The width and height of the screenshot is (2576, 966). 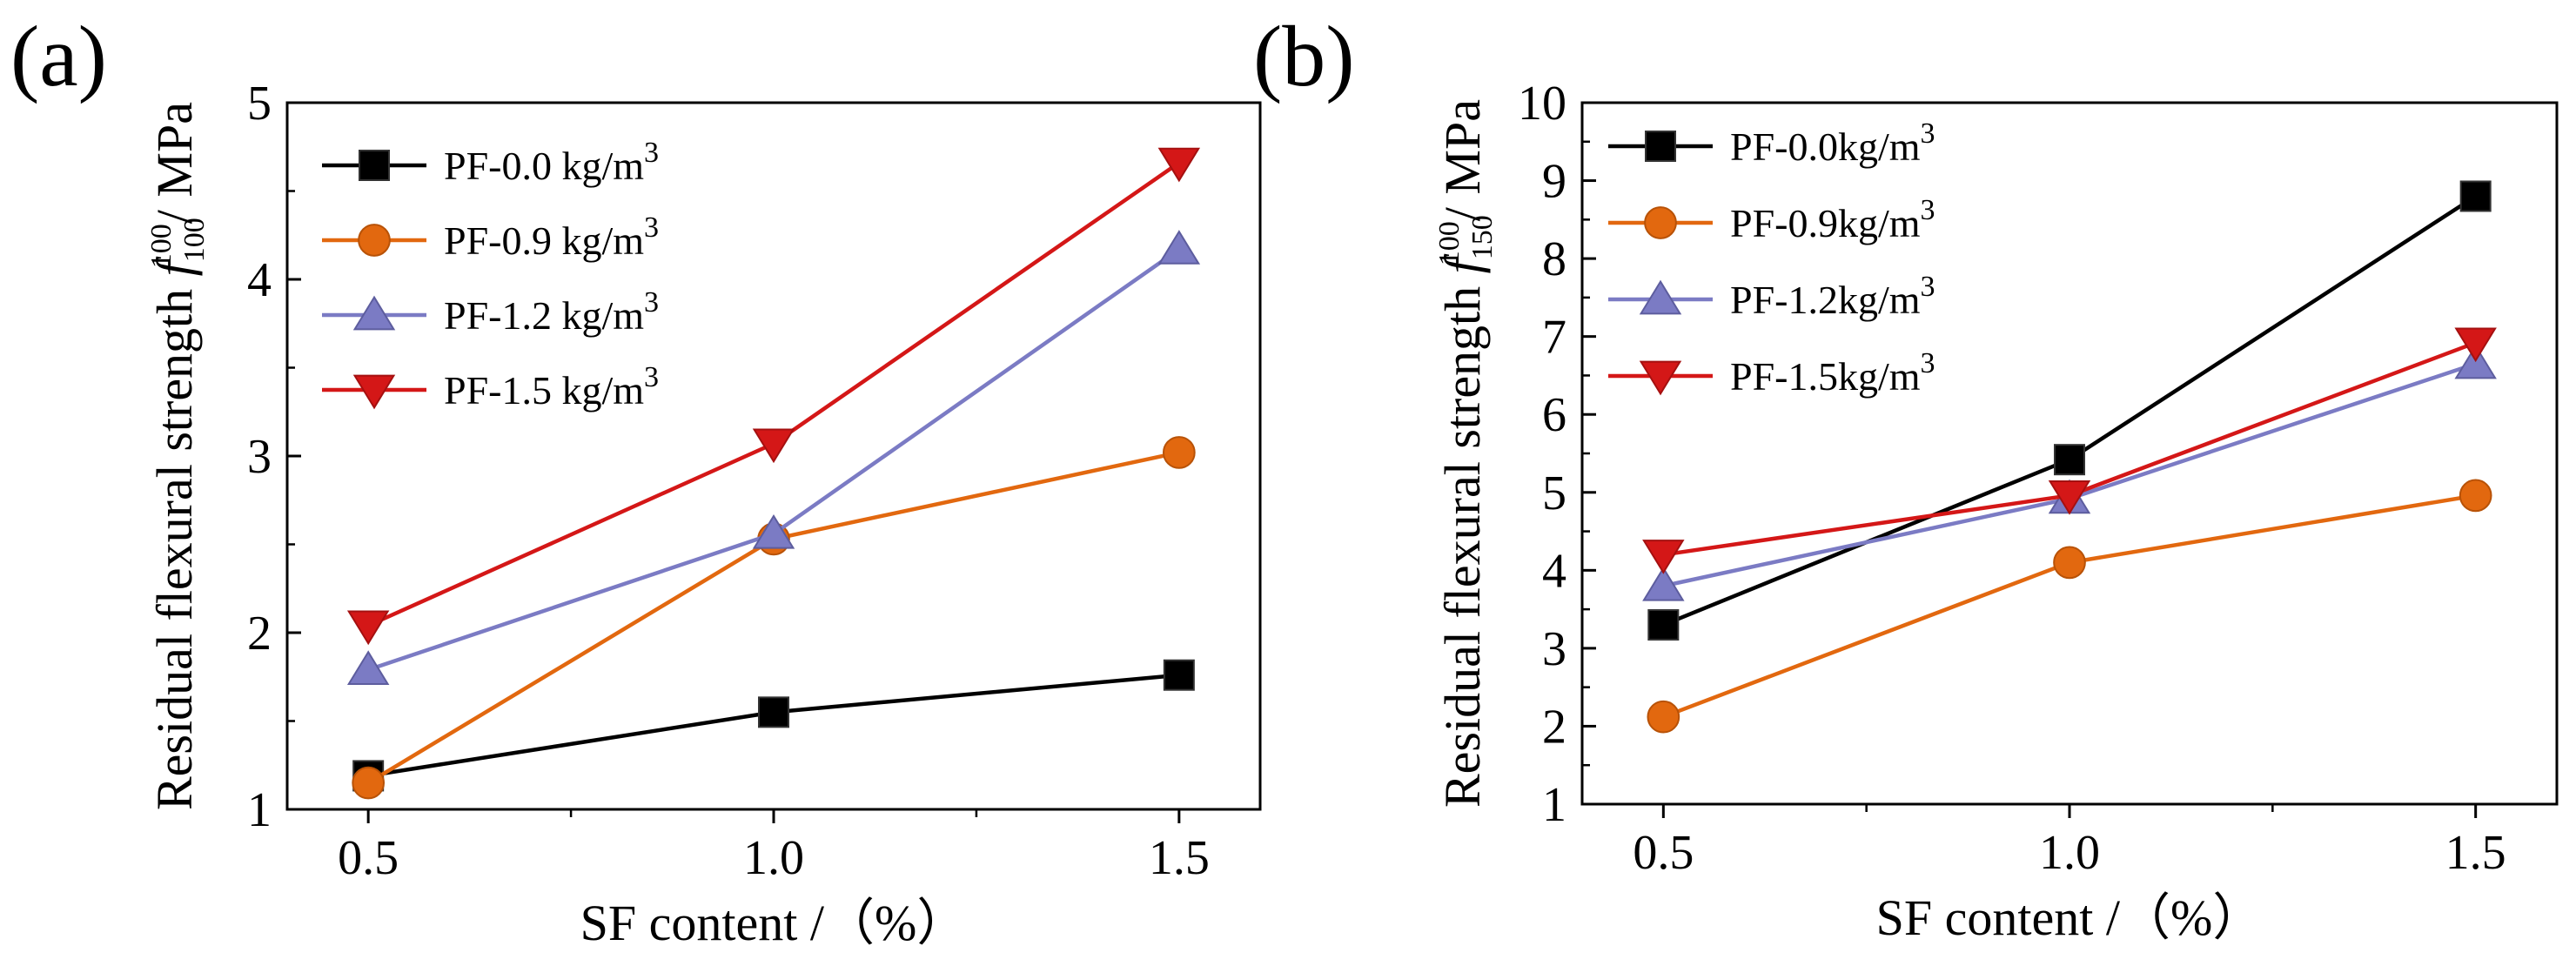 What do you see at coordinates (552, 237) in the screenshot?
I see `legend-label: PF-0.9 kg/m3` at bounding box center [552, 237].